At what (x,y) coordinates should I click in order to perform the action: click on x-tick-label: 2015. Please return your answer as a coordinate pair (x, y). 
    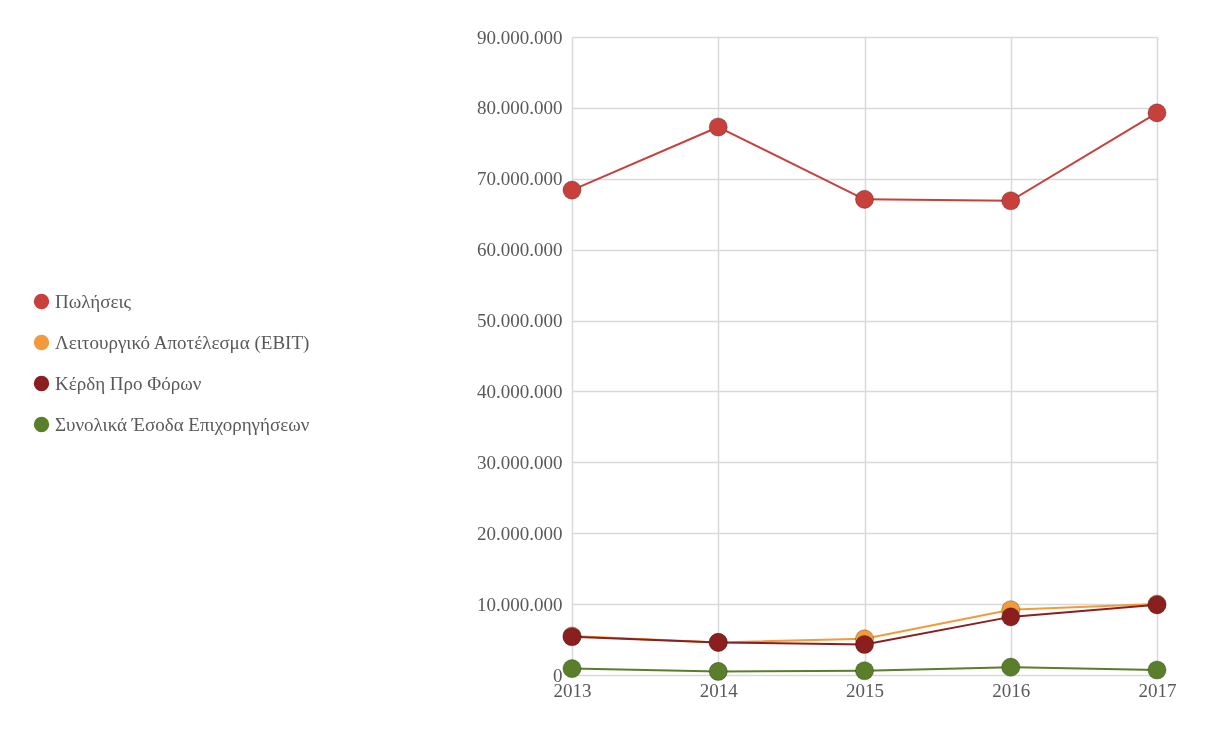
    Looking at the image, I should click on (865, 690).